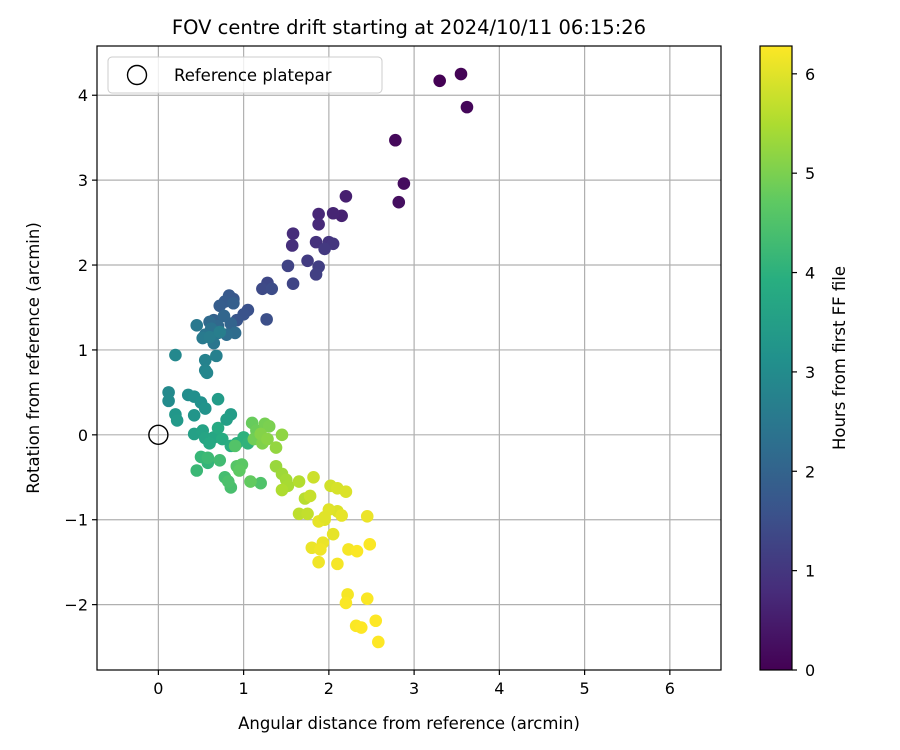 This screenshot has width=900, height=750. Describe the element at coordinates (83, 180) in the screenshot. I see `y-tick-label: 3` at that location.